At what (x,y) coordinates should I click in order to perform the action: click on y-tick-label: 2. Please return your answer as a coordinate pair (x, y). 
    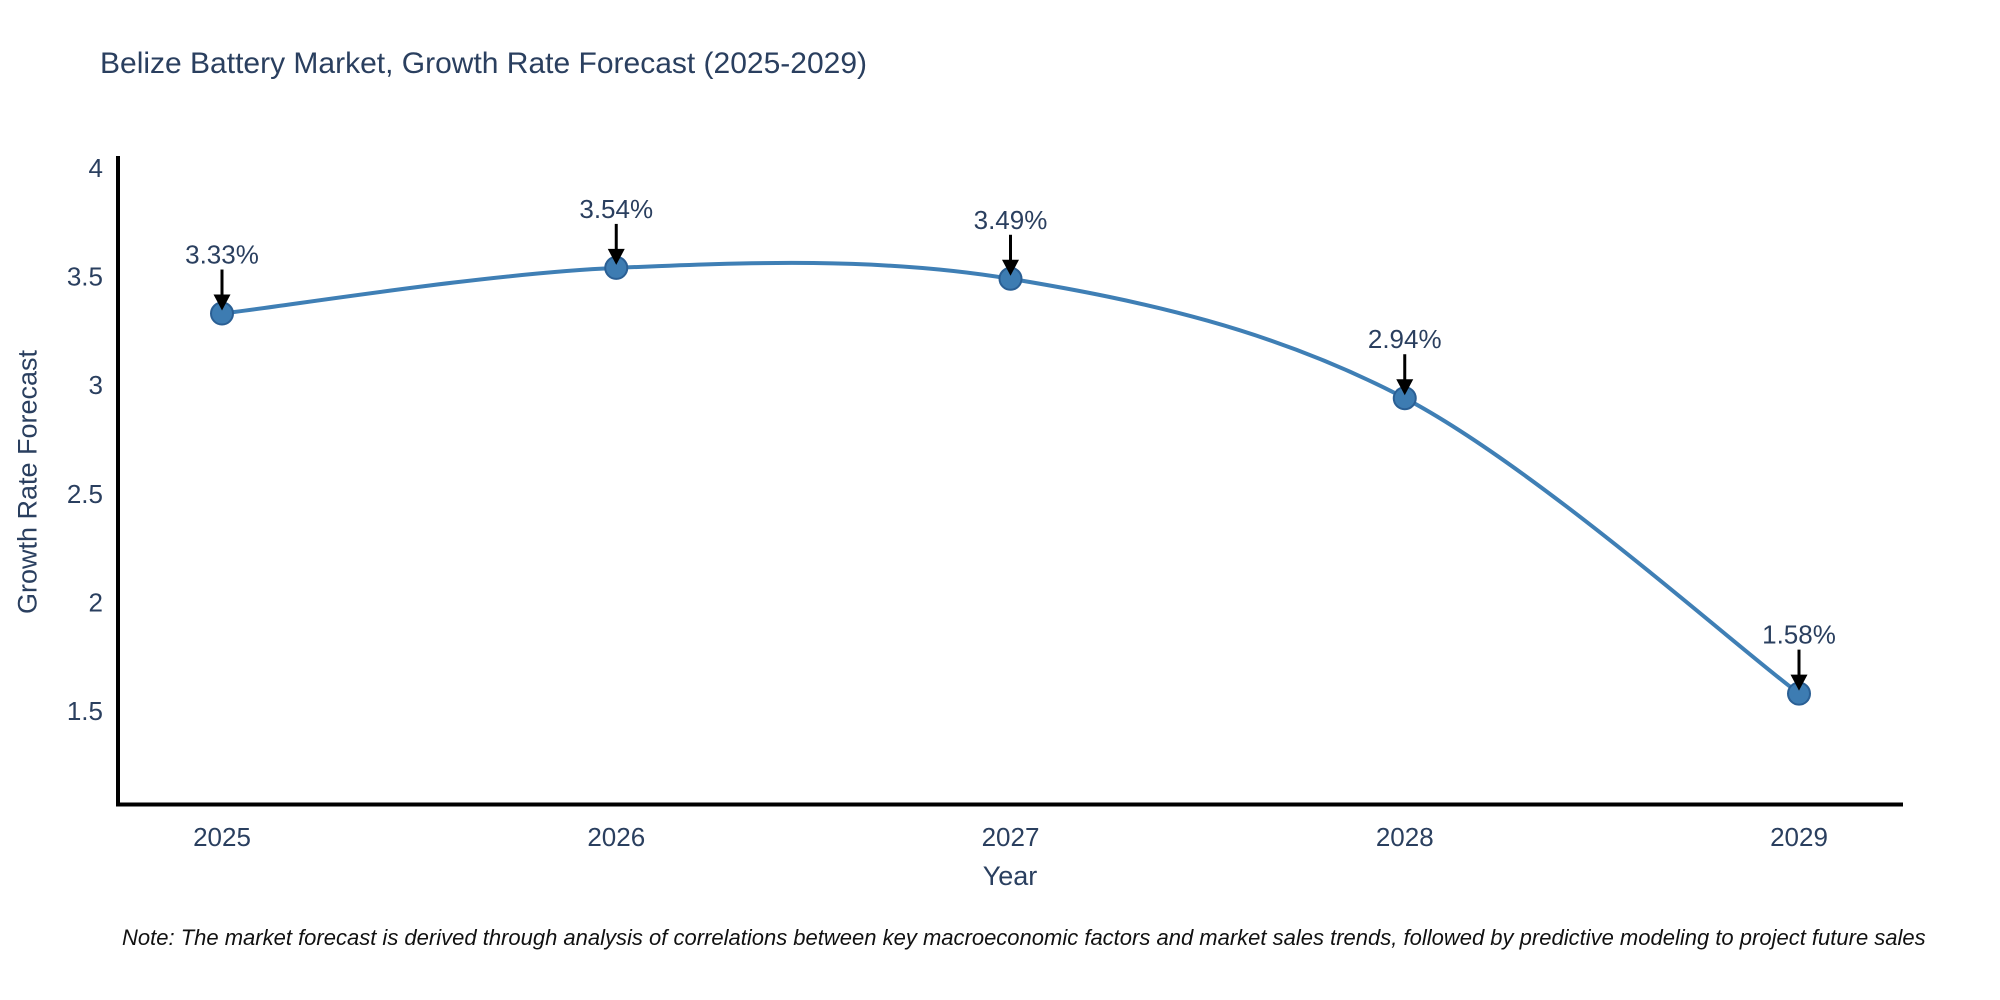
    Looking at the image, I should click on (96, 602).